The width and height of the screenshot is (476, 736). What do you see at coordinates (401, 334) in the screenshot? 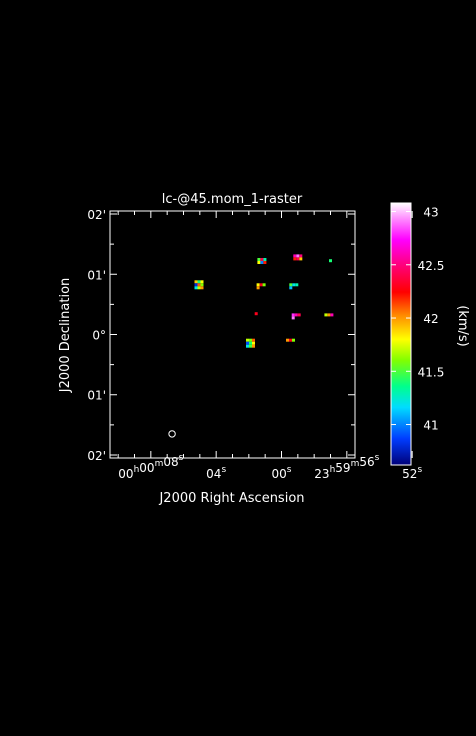
I see `colorbar` at bounding box center [401, 334].